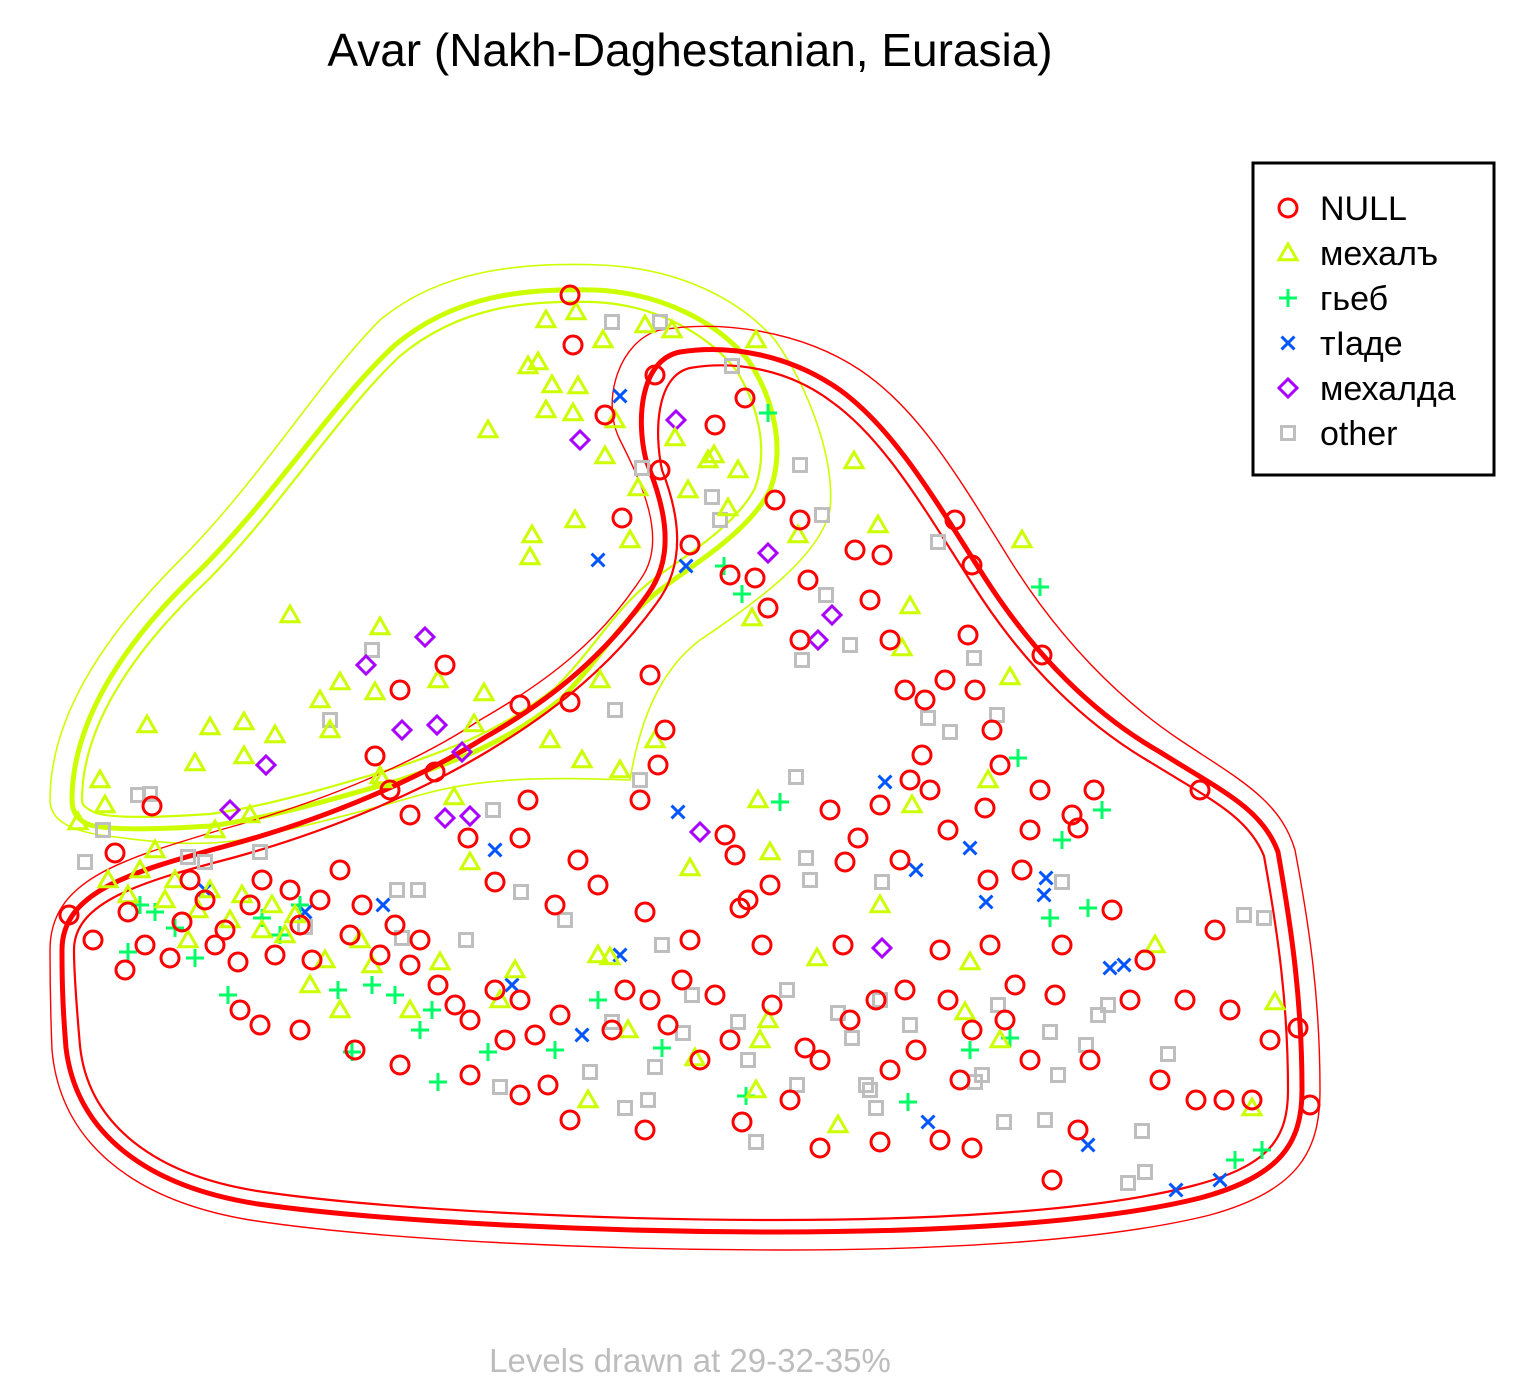 This screenshot has width=1522, height=1392. What do you see at coordinates (1388, 389) in the screenshot?
I see `legend-label-mekhalda: мехалда` at bounding box center [1388, 389].